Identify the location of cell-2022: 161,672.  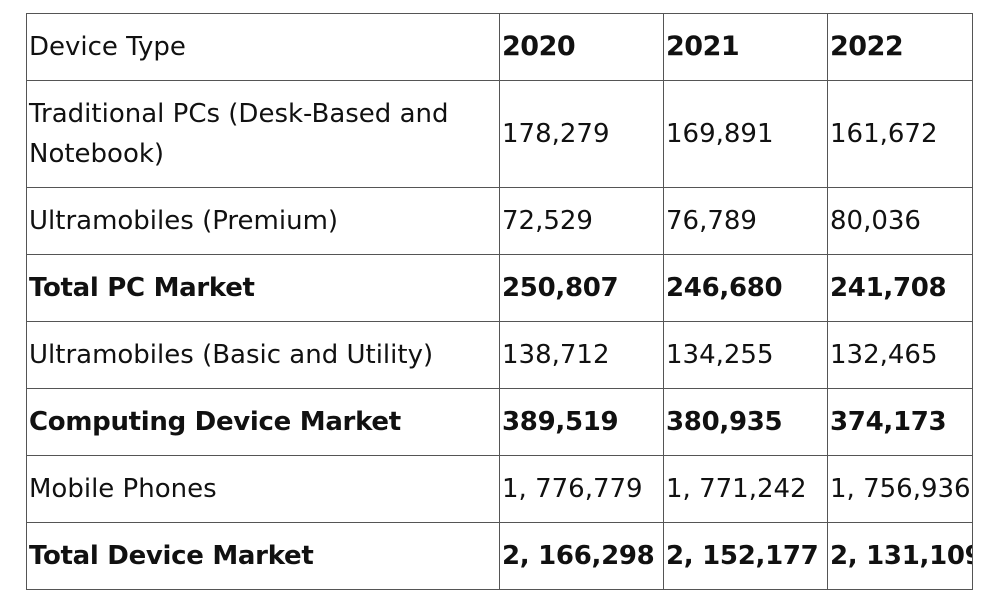
(900, 134).